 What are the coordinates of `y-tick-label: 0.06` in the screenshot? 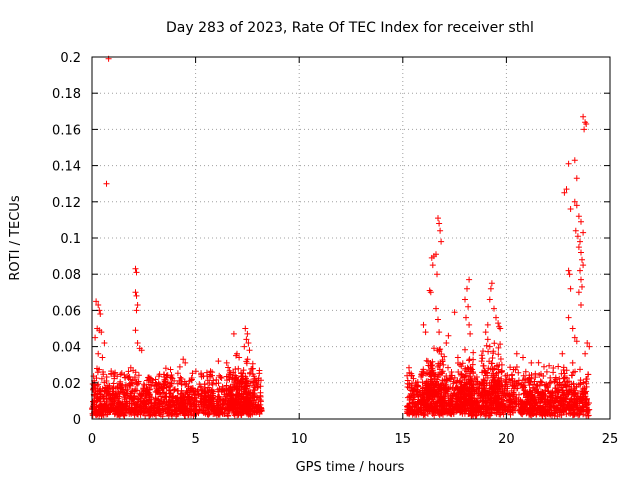 It's located at (66, 311).